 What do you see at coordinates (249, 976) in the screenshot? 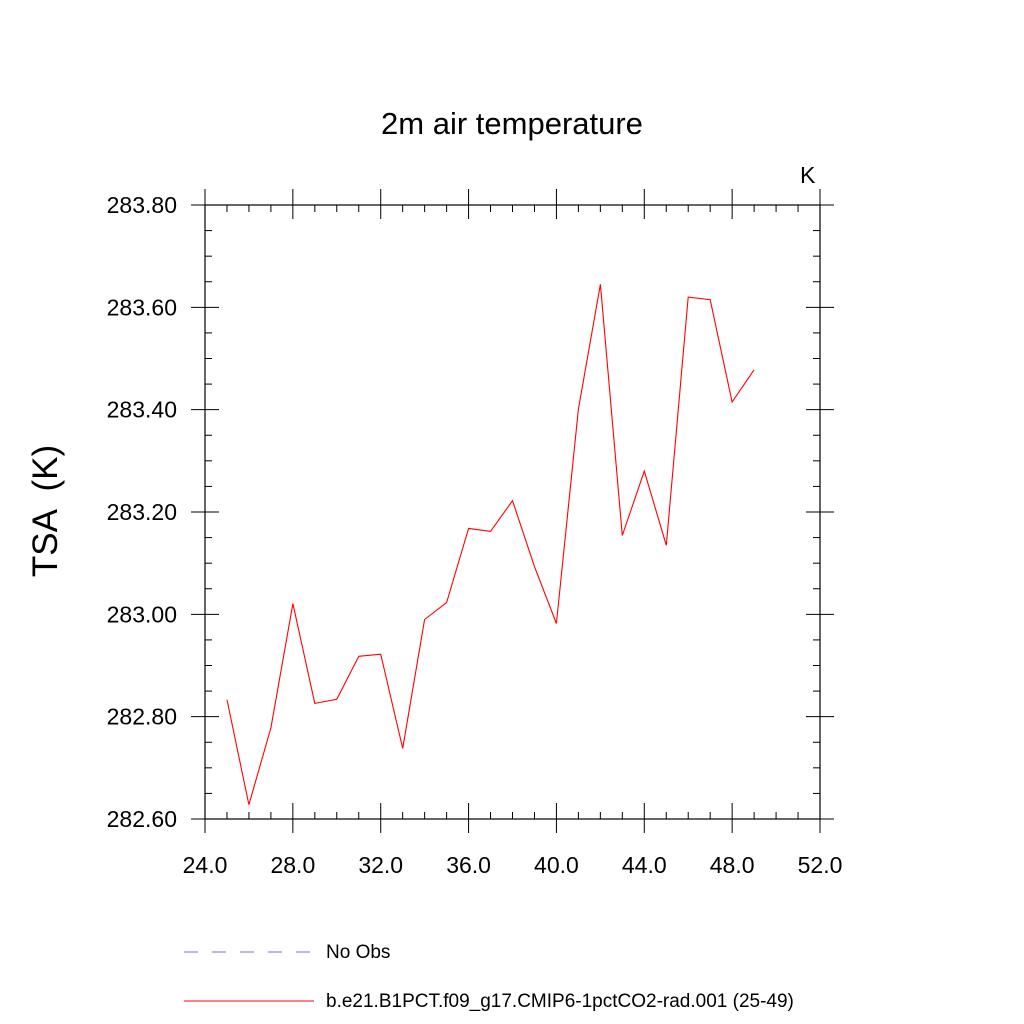
I see `legend` at bounding box center [249, 976].